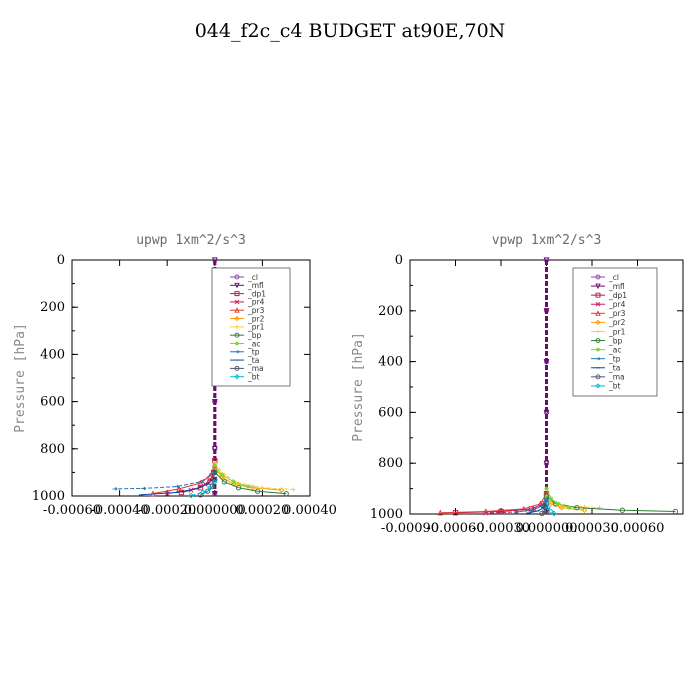 Image resolution: width=700 pixels, height=700 pixels. Describe the element at coordinates (52, 402) in the screenshot. I see `y-tick-label: 600` at that location.